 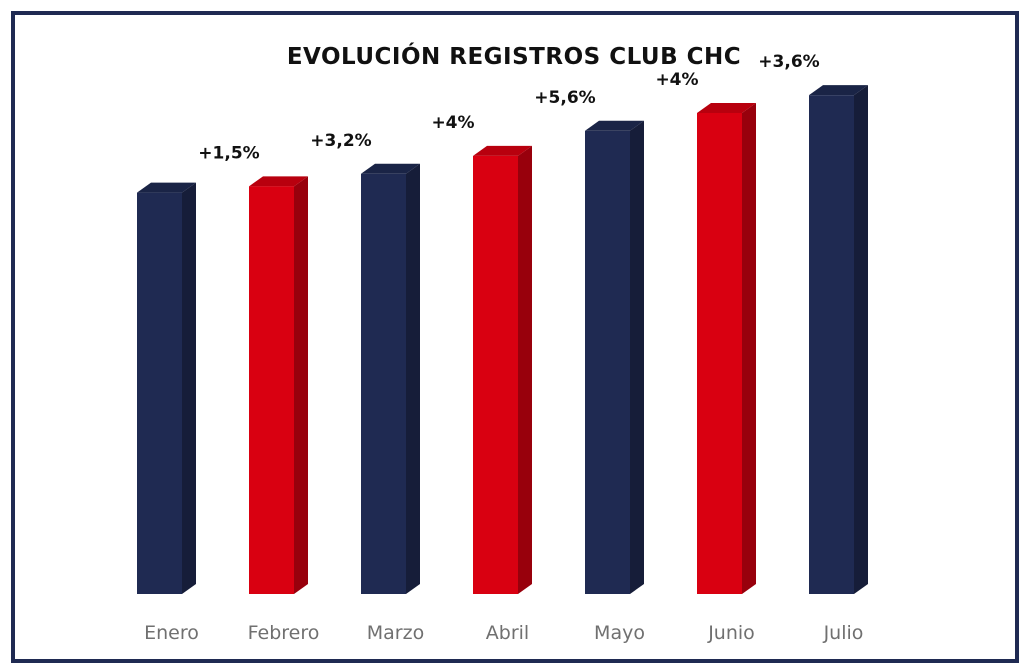 I want to click on growth-label: +5,6%, so click(x=564, y=98).